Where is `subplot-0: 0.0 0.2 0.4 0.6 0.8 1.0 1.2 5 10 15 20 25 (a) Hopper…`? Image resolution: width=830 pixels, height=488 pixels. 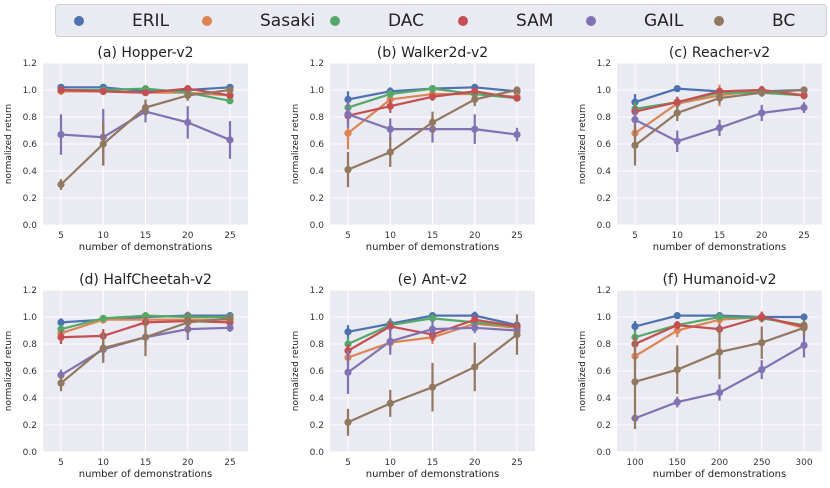
subplot-0: 0.0 0.2 0.4 0.6 0.8 1.0 1.2 5 10 15 20 25 (a) Hopper… is located at coordinates (126, 149).